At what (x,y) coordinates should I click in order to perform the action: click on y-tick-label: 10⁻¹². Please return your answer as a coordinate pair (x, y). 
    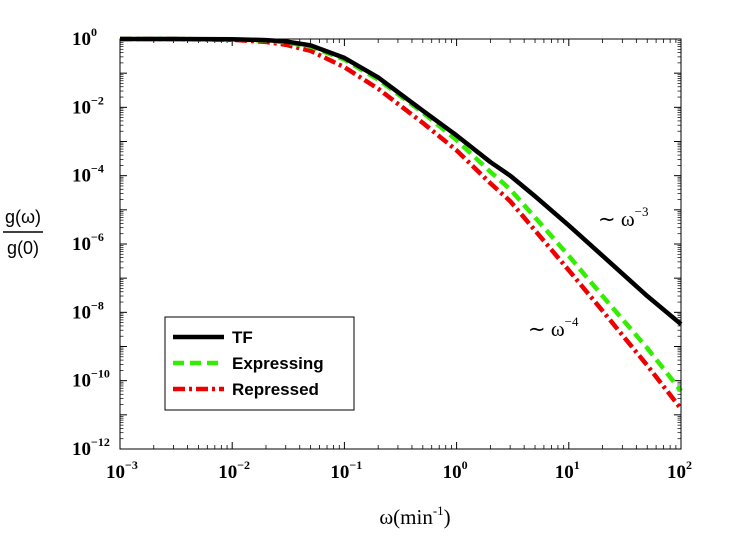
    Looking at the image, I should click on (91, 447).